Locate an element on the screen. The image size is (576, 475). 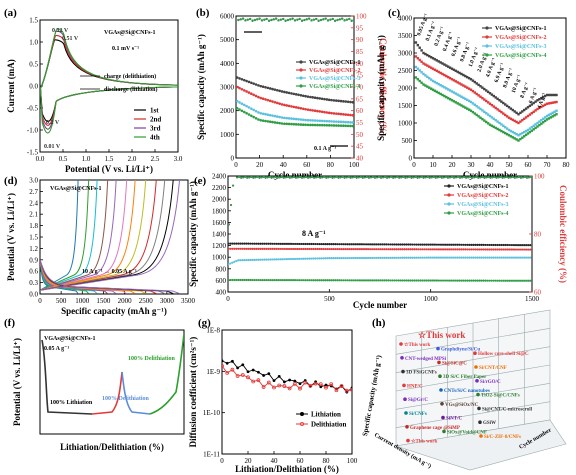
panel-c-ylabel: Specific capacity (mAh g⁻¹) is located at coordinates (381, 88).